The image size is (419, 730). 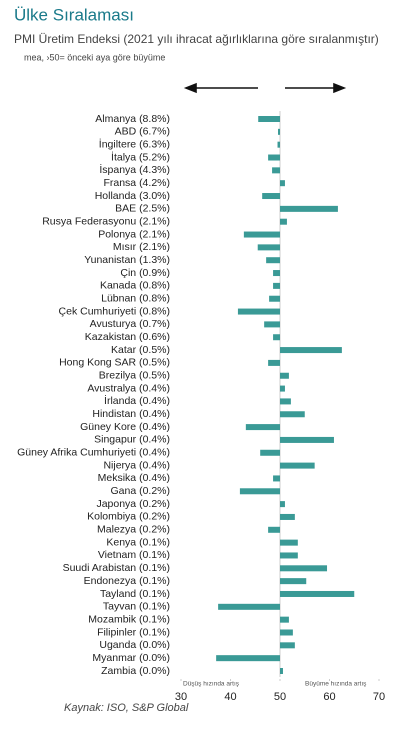 What do you see at coordinates (145, 273) in the screenshot?
I see `y-tick-label: Çin (0.9%)` at bounding box center [145, 273].